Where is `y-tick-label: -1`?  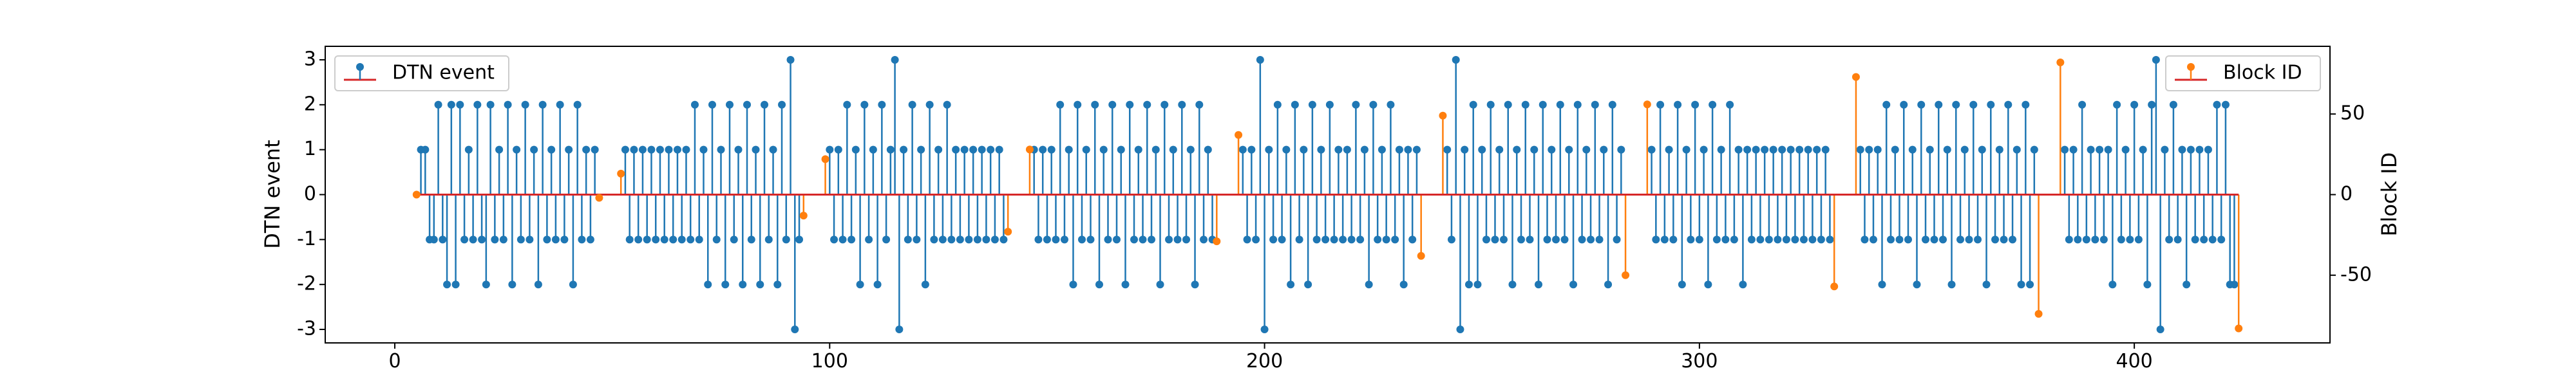 y-tick-label: -1 is located at coordinates (306, 239).